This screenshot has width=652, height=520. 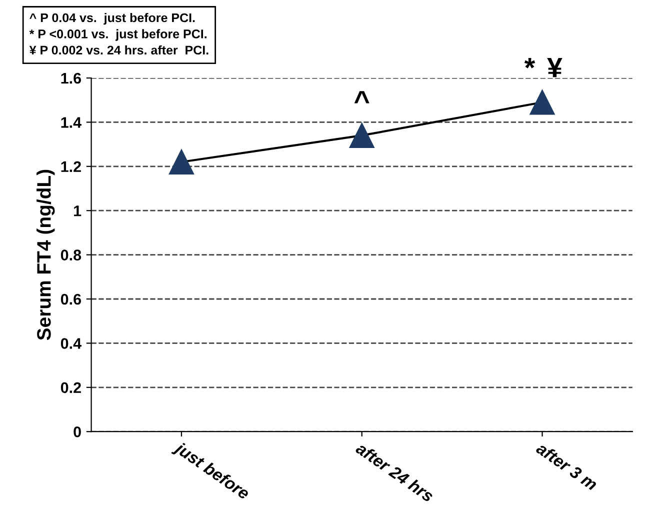 I want to click on x-tick-label: after 24 hrs, so click(x=395, y=472).